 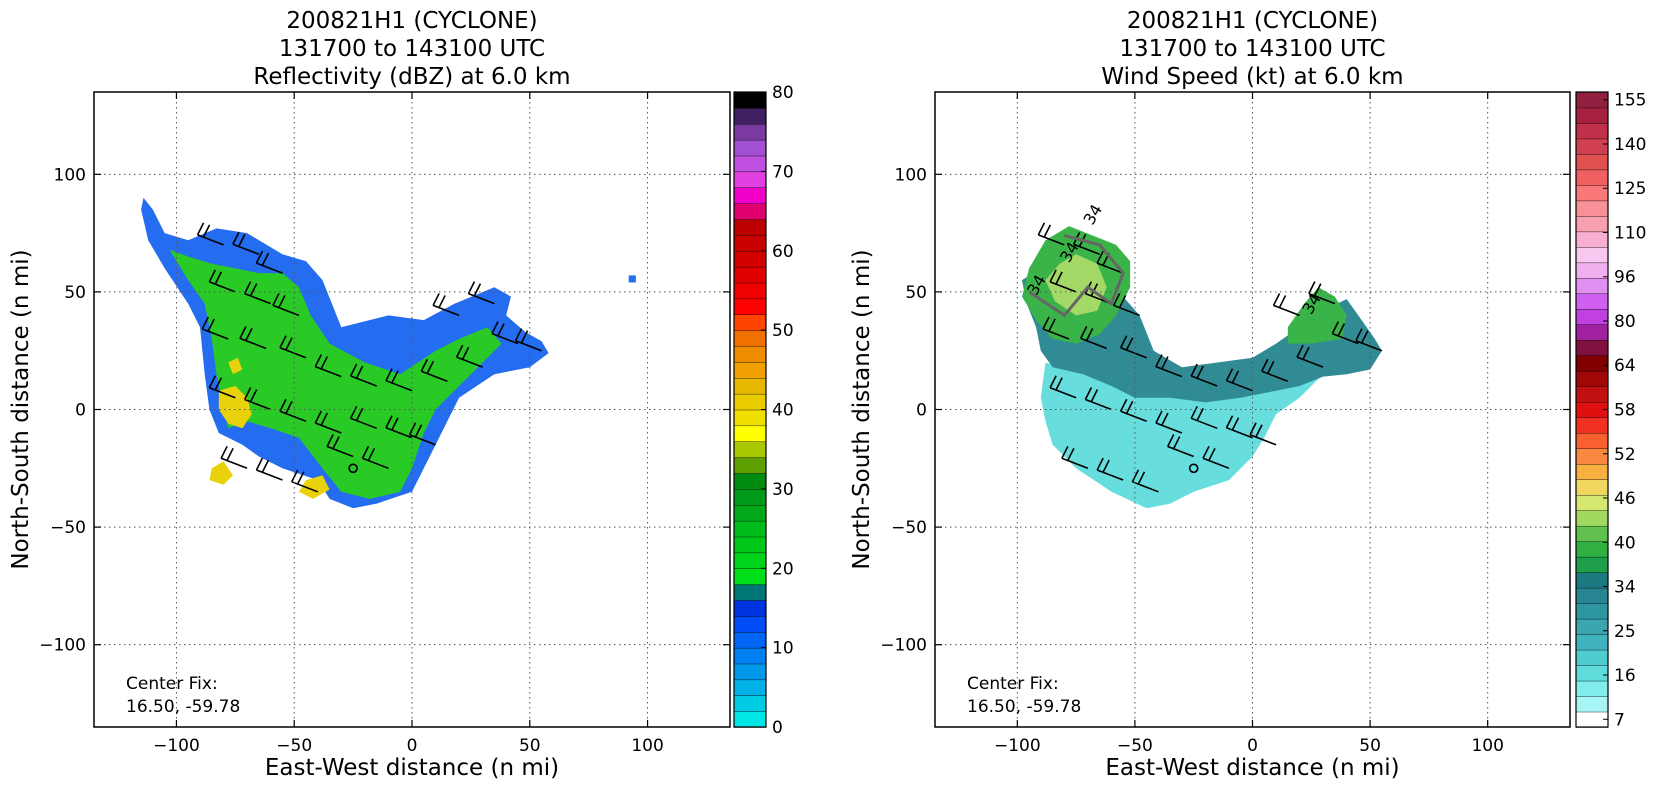 What do you see at coordinates (1193, 468) in the screenshot?
I see `center-fix-marker` at bounding box center [1193, 468].